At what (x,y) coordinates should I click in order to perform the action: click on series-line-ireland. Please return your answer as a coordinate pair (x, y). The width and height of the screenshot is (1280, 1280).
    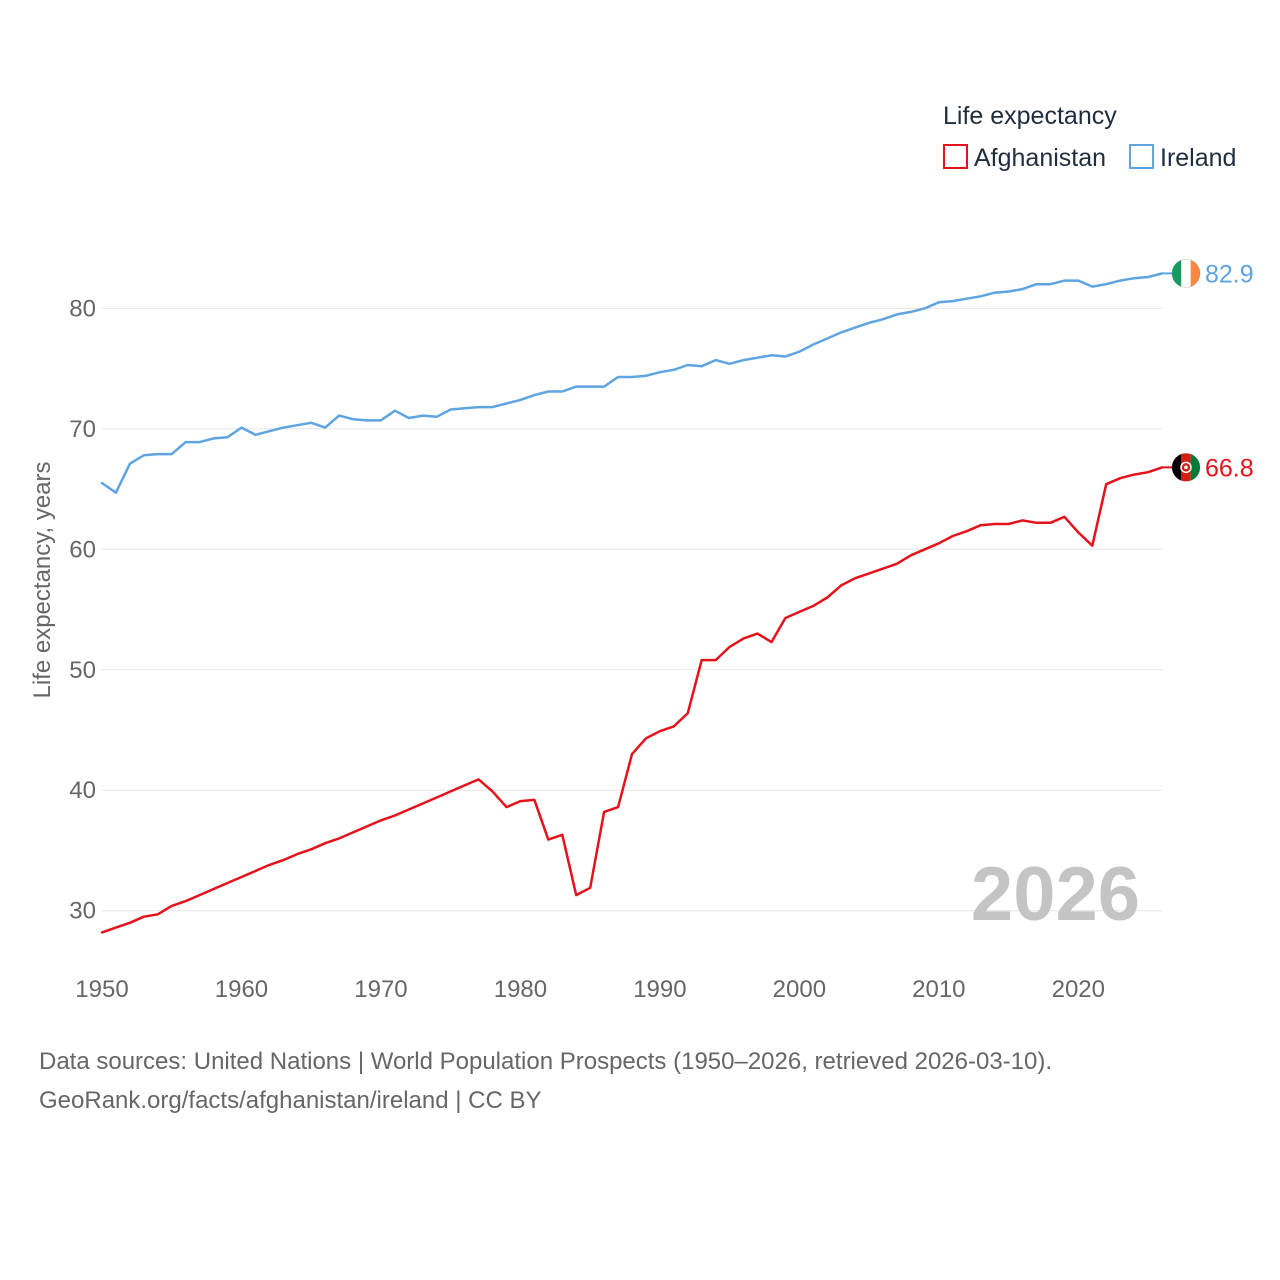
    Looking at the image, I should click on (632, 383).